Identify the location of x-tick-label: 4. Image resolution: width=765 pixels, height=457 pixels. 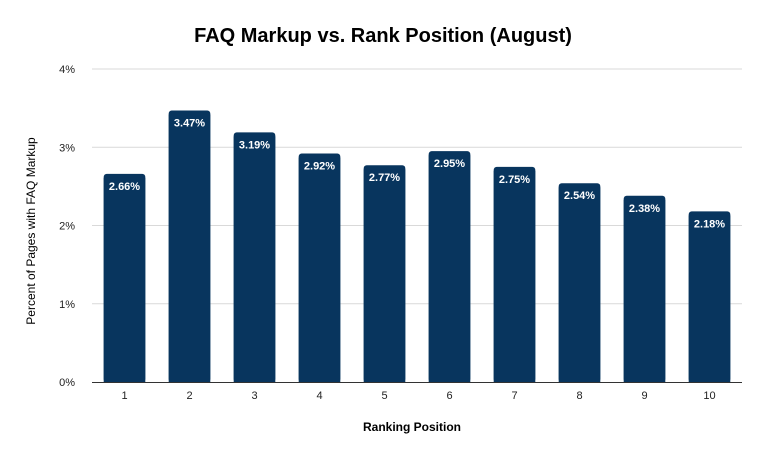
(319, 396).